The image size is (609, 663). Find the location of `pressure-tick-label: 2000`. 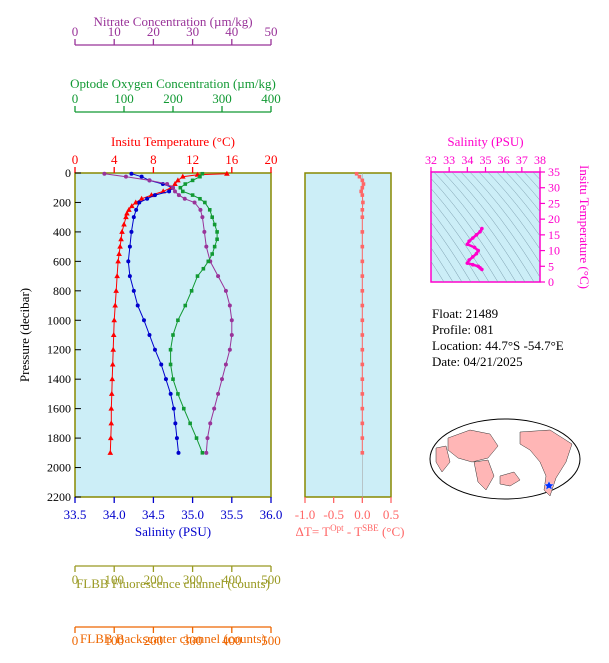

pressure-tick-label: 2000 is located at coordinates (59, 468).